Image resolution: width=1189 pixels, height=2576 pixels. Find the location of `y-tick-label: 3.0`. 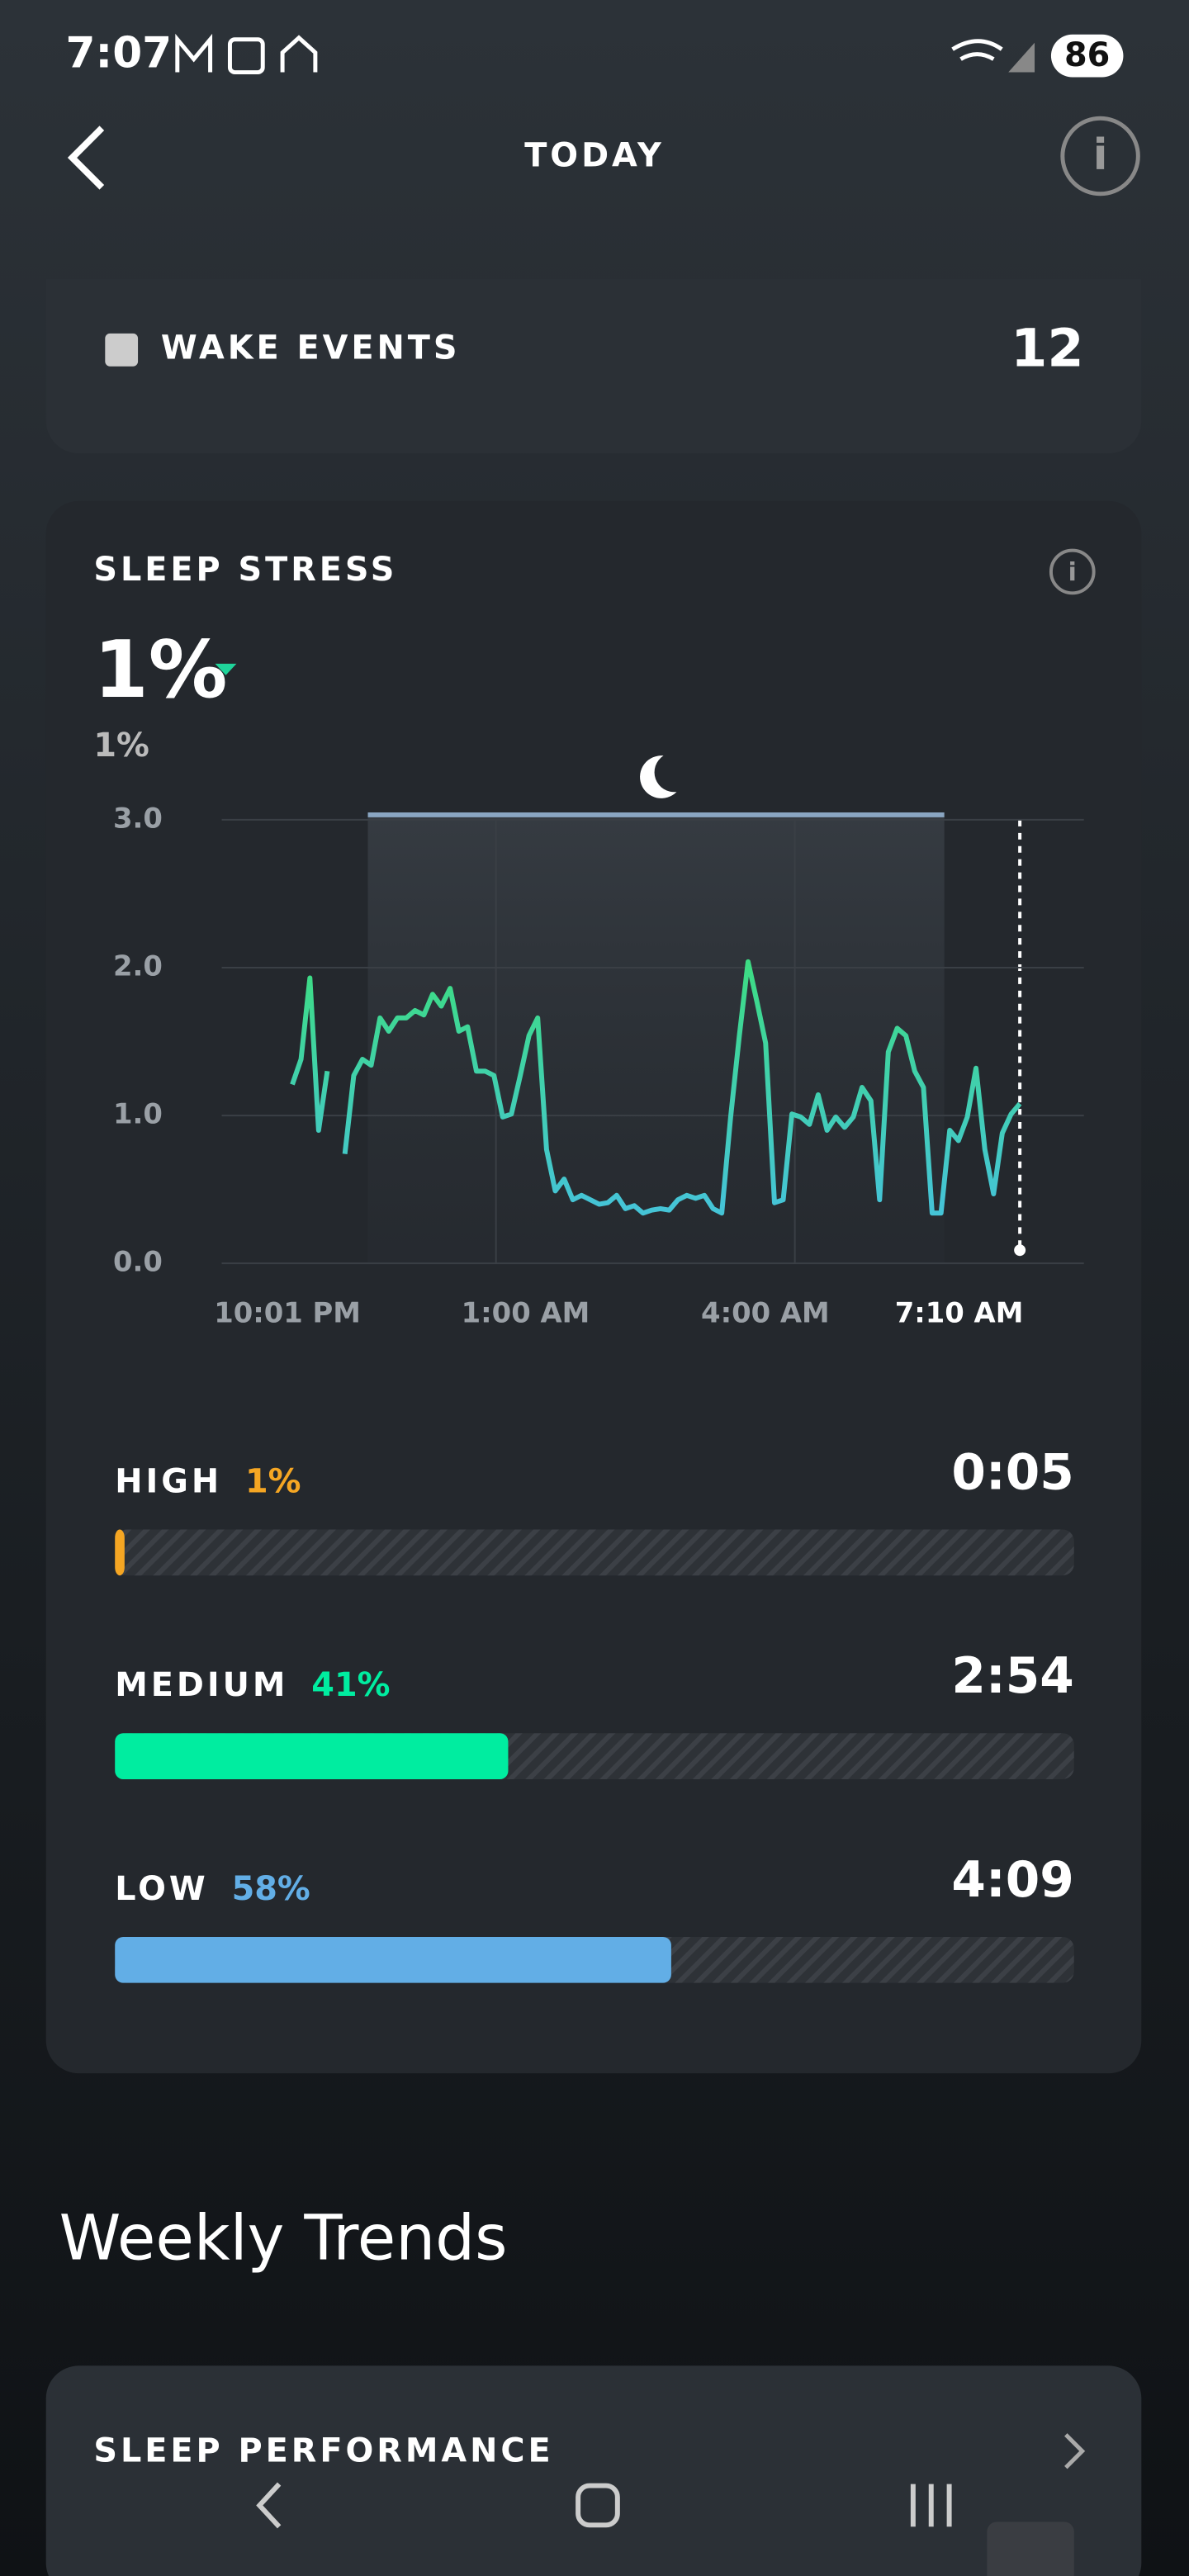

y-tick-label: 3.0 is located at coordinates (138, 818).